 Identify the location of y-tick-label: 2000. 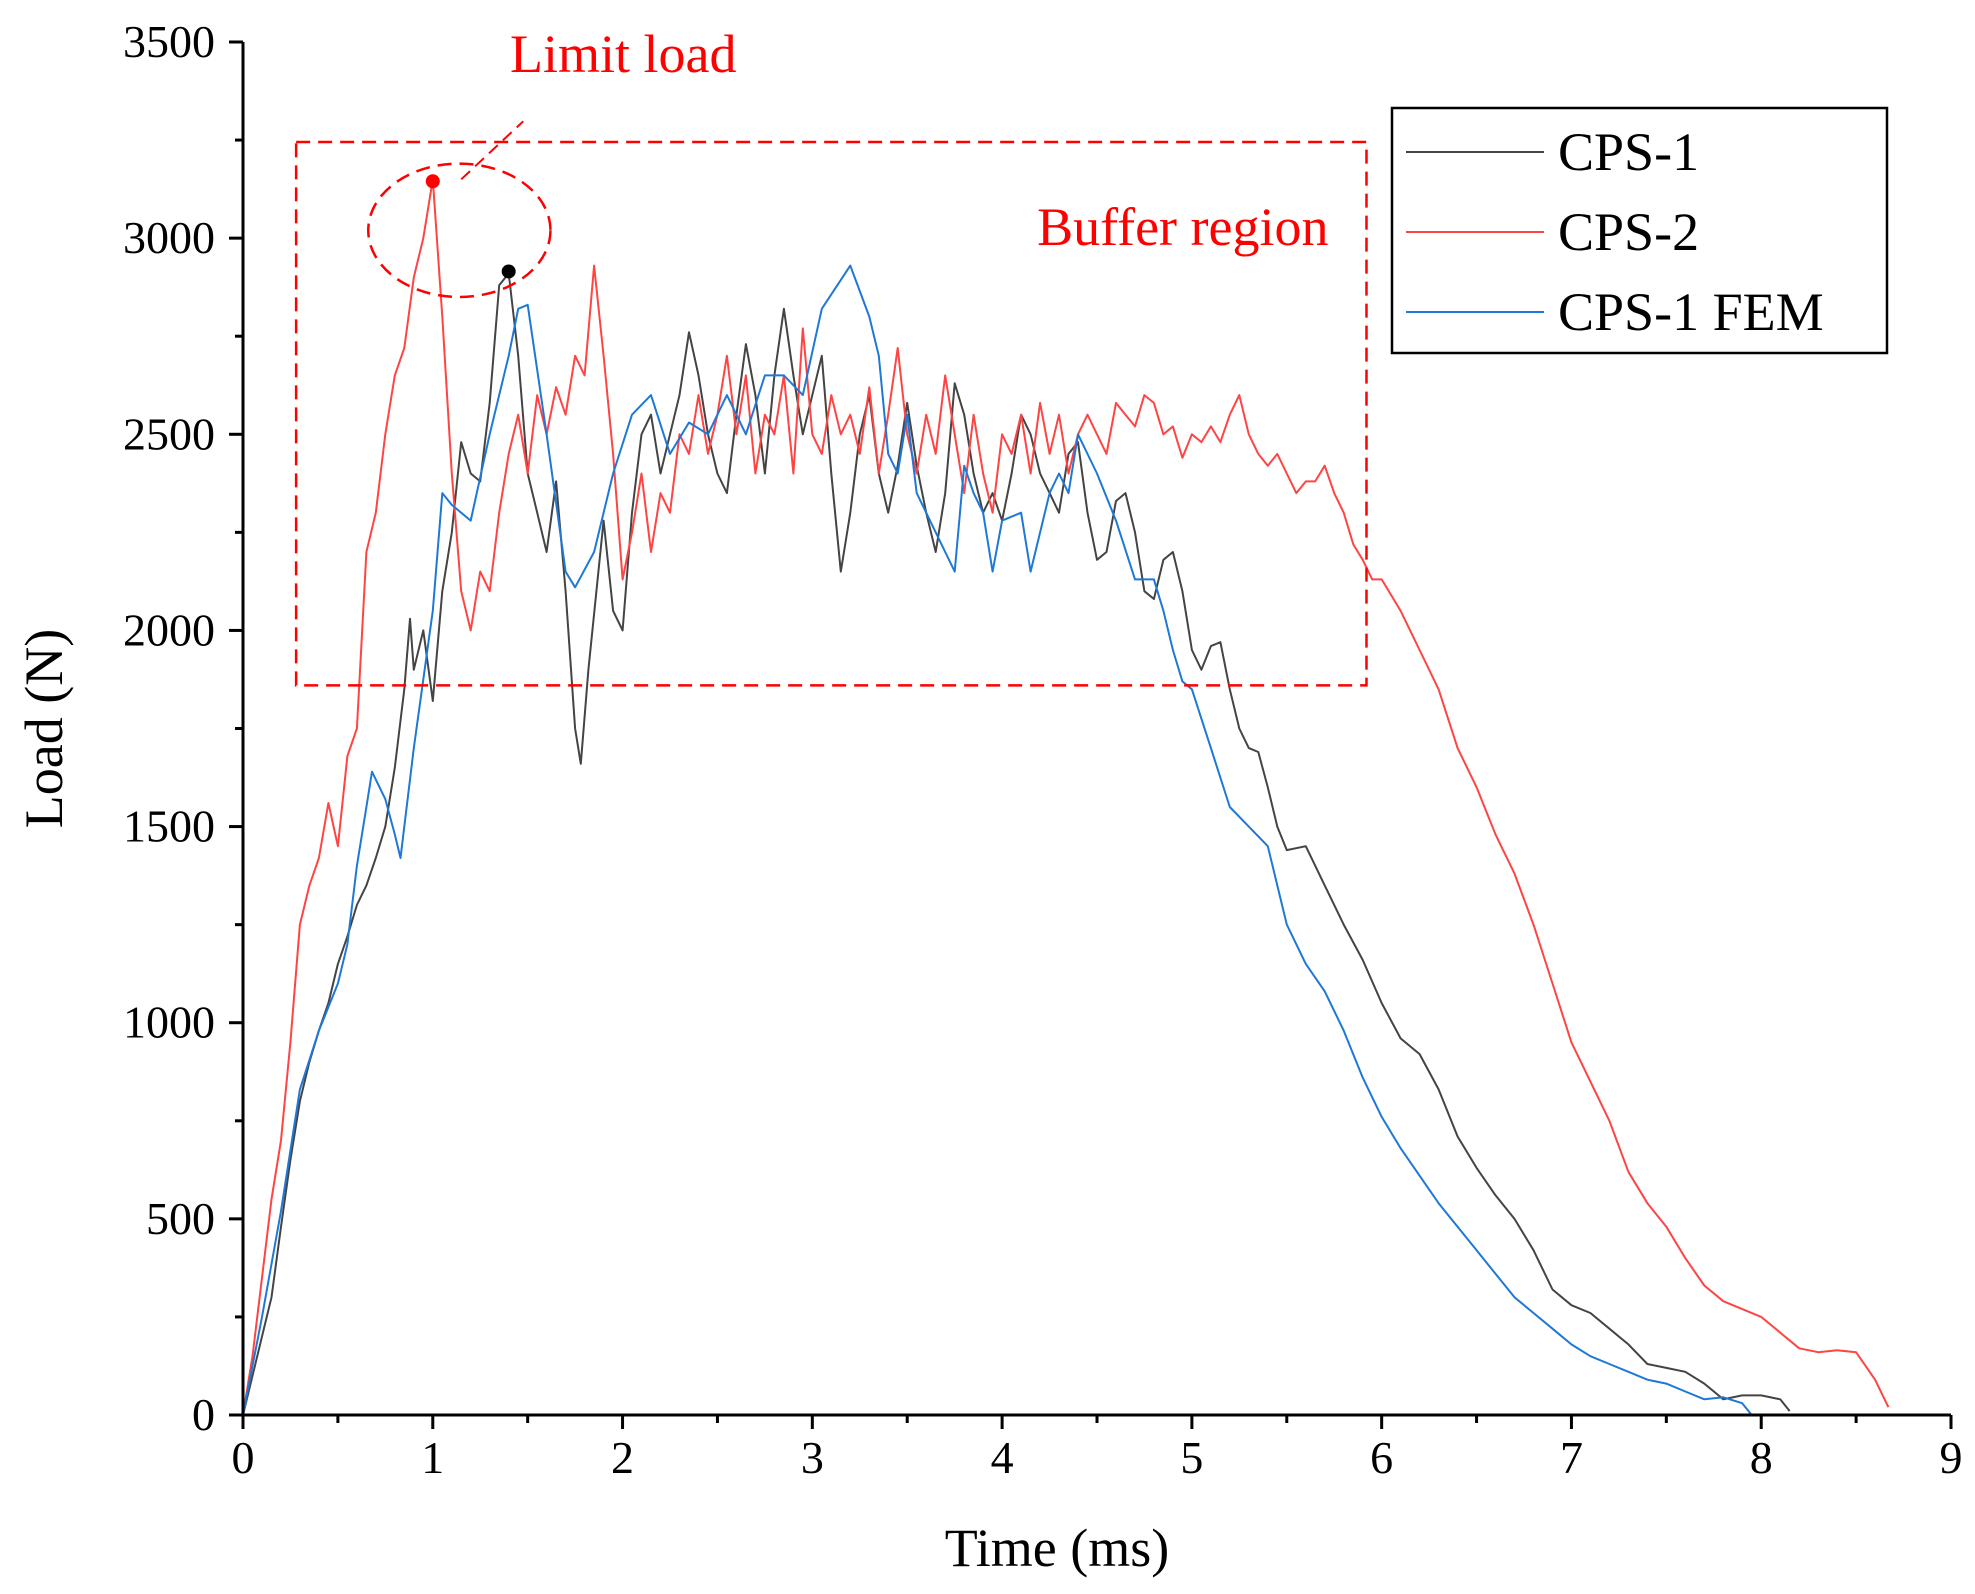
(169, 629).